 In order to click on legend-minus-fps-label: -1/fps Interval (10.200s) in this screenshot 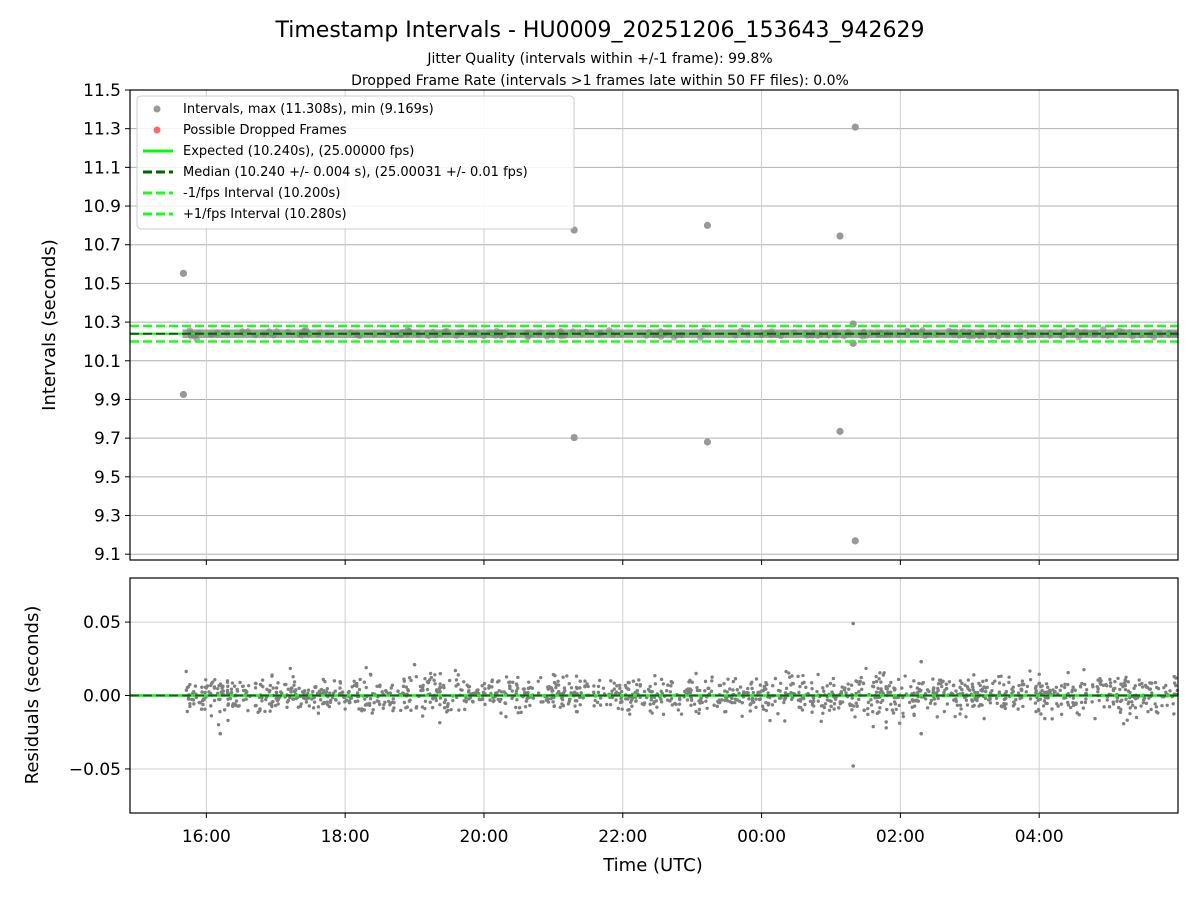, I will do `click(261, 193)`.